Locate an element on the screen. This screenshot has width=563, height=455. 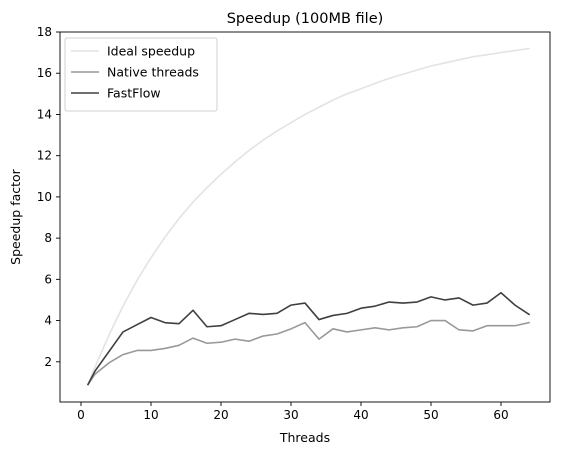
y-tick-label: 2 is located at coordinates (48, 362).